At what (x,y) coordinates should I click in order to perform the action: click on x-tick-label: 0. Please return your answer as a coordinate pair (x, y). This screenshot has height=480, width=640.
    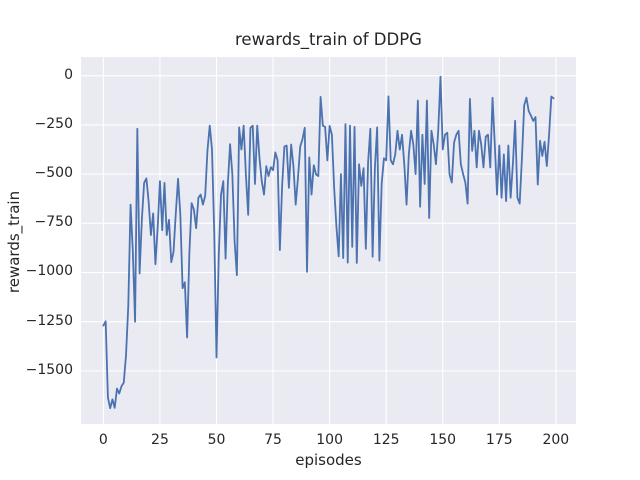
    Looking at the image, I should click on (103, 440).